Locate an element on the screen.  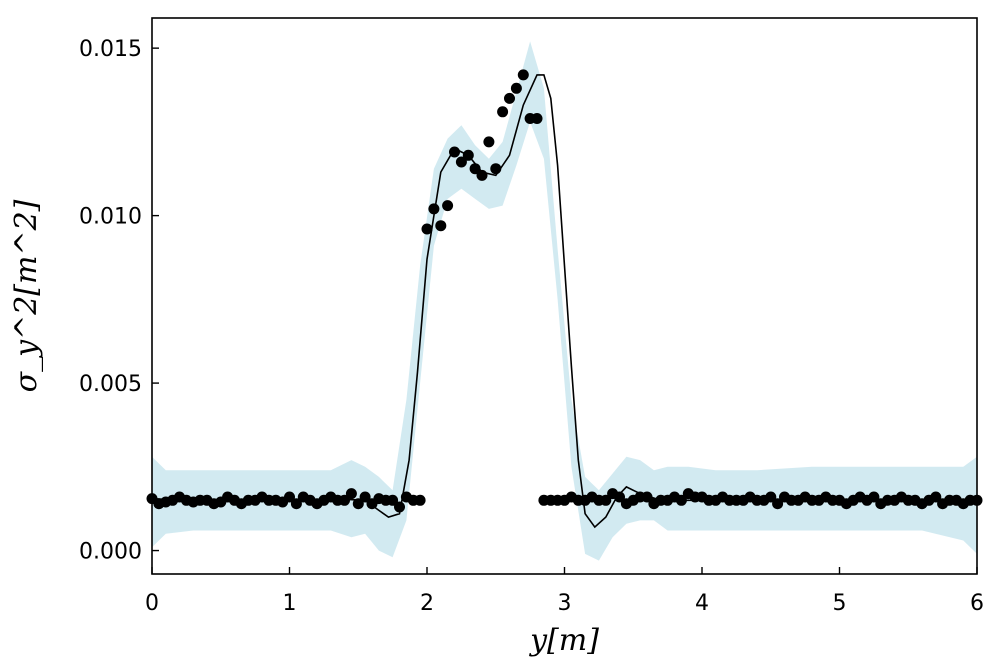
x-axis-label: y[m] is located at coordinates (563, 640).